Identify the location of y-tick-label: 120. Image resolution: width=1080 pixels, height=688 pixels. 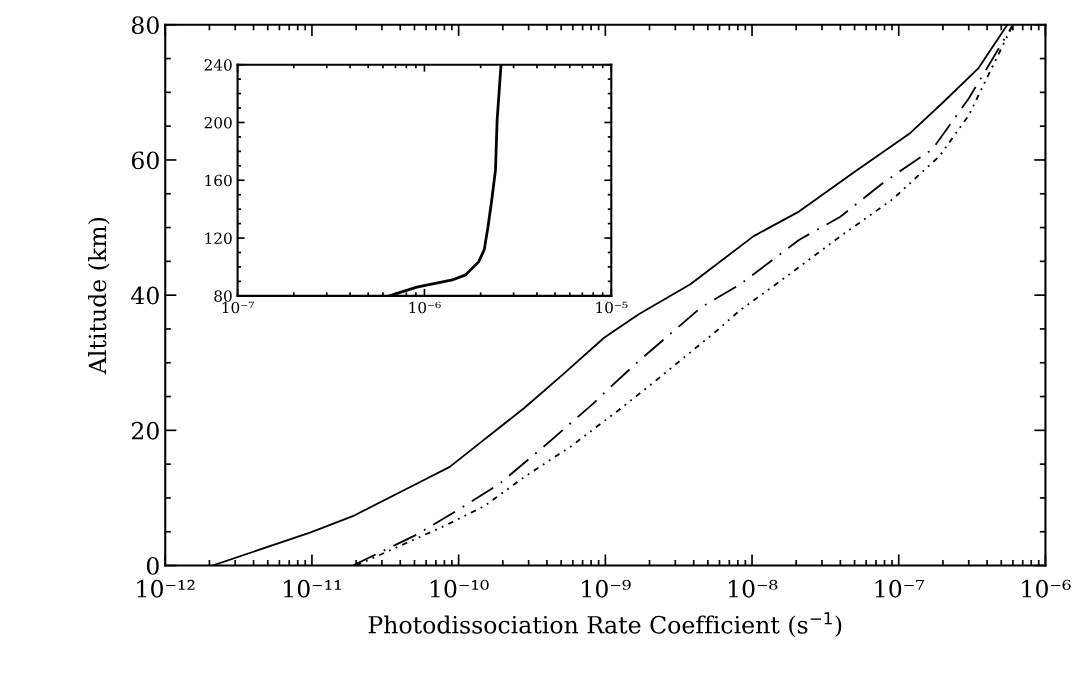
(218, 238).